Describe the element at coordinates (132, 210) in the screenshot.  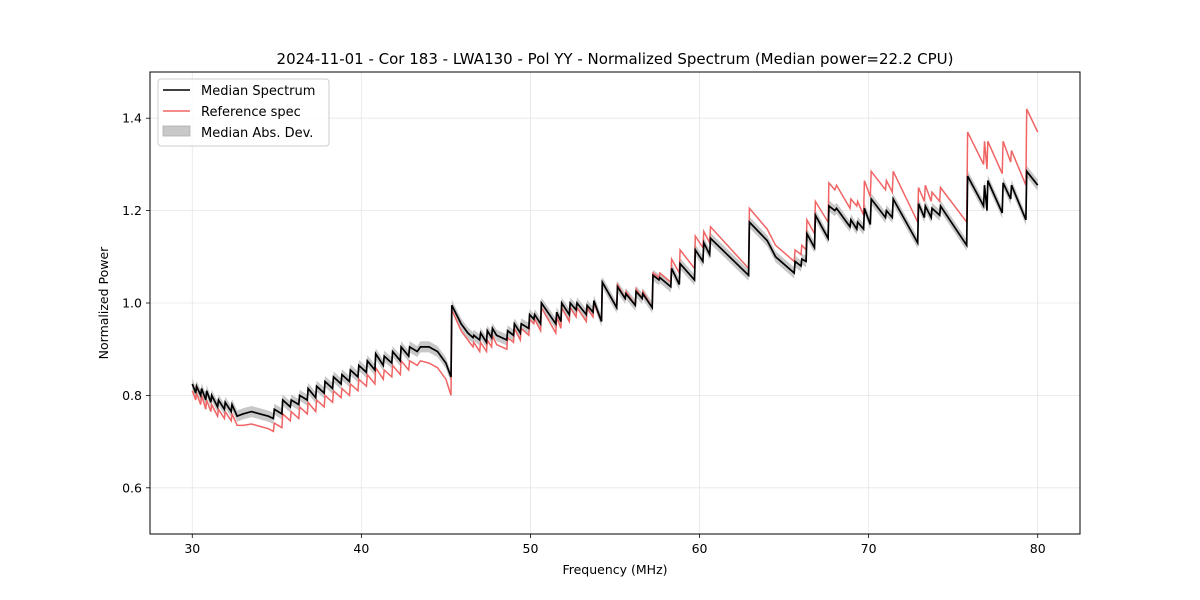
I see `y-tick-label: 1.2` at that location.